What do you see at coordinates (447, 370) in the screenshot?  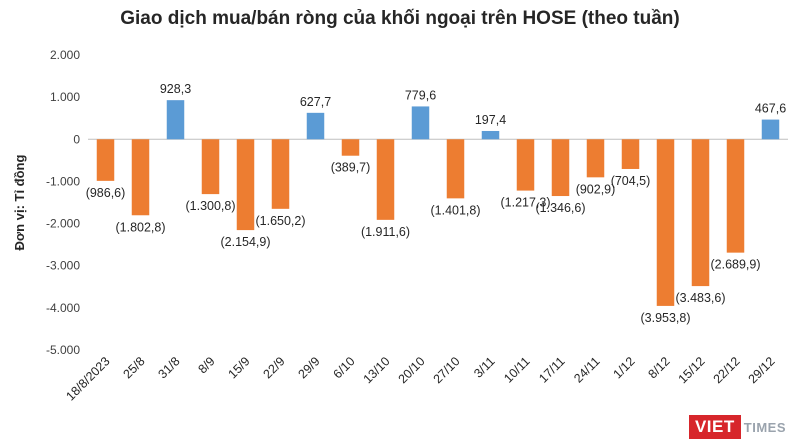 I see `x-tick-label: 27/10` at bounding box center [447, 370].